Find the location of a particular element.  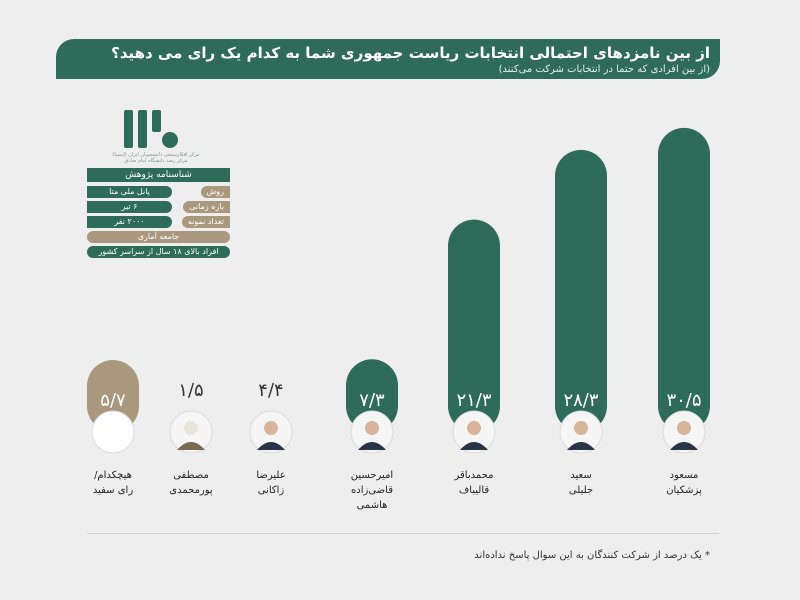

category-label: رای سفید is located at coordinates (113, 490).